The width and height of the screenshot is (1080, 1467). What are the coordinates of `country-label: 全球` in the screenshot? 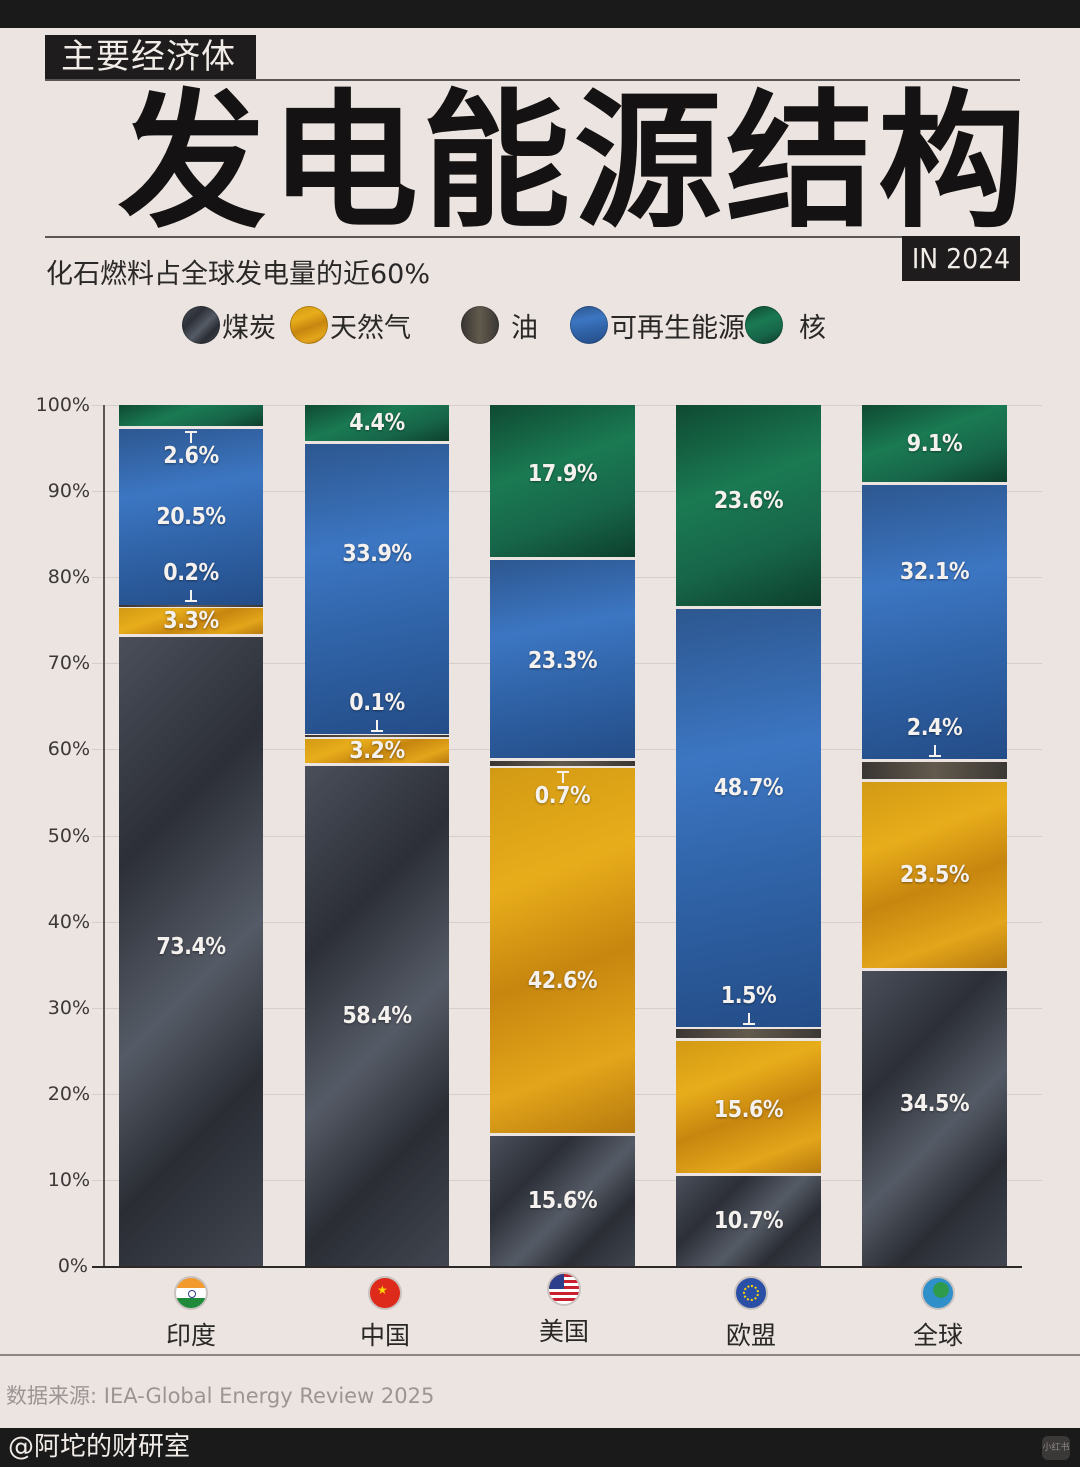 It's located at (937, 1335).